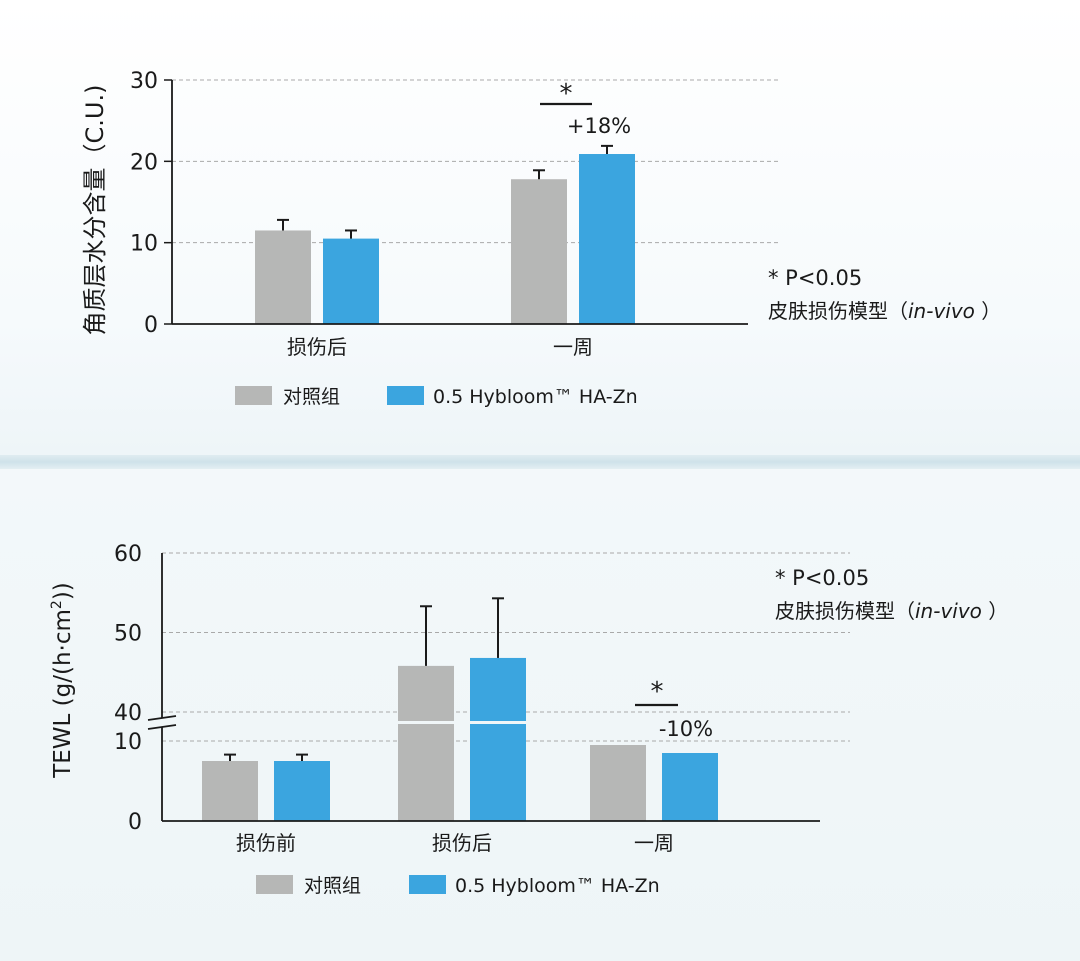 Image resolution: width=1080 pixels, height=961 pixels. I want to click on panel-divider, so click(540, 462).